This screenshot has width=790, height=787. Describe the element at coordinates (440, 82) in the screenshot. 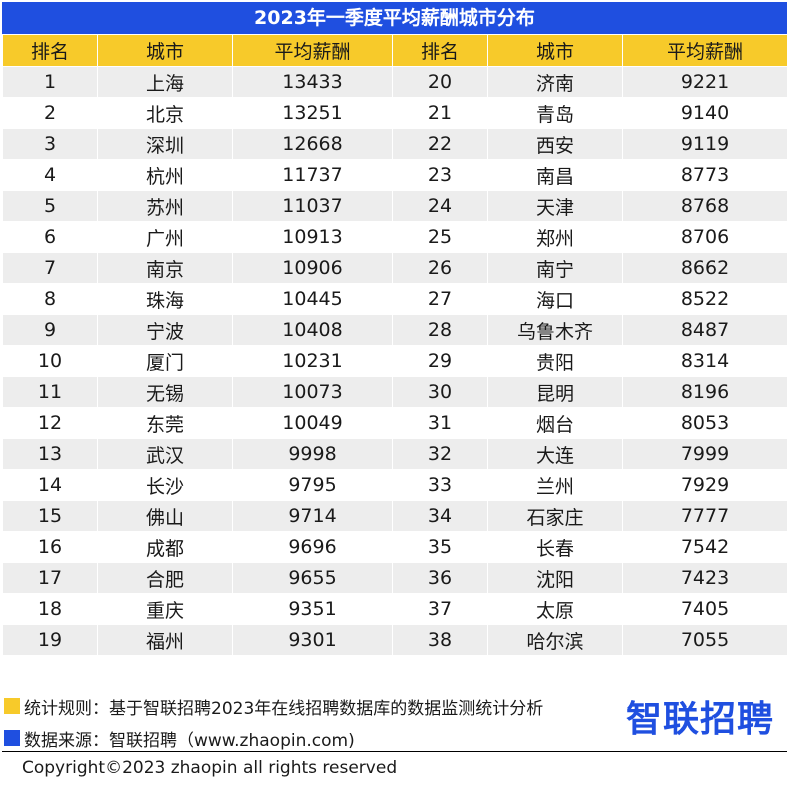

I see `cell-rank: 20` at that location.